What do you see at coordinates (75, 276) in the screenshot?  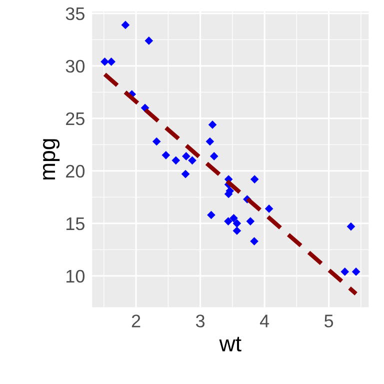 I see `y-tick-label: 10` at bounding box center [75, 276].